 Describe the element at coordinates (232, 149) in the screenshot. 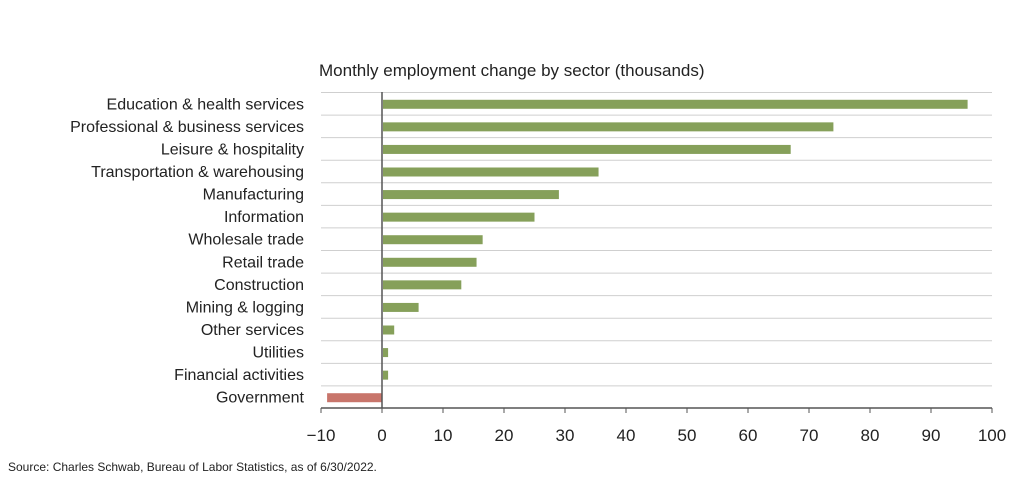

I see `category-label: Leisure & hospitality` at that location.